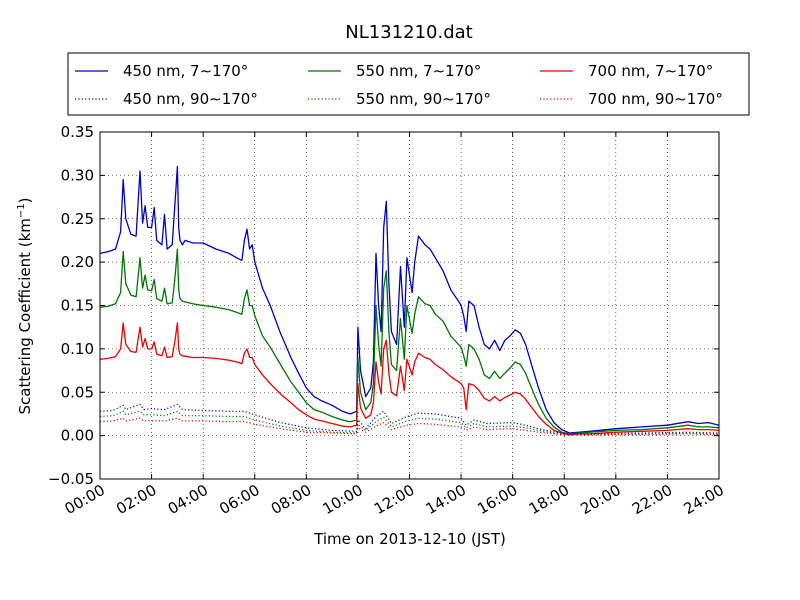 The width and height of the screenshot is (800, 600). I want to click on y-tick-label: 0.35, so click(77, 132).